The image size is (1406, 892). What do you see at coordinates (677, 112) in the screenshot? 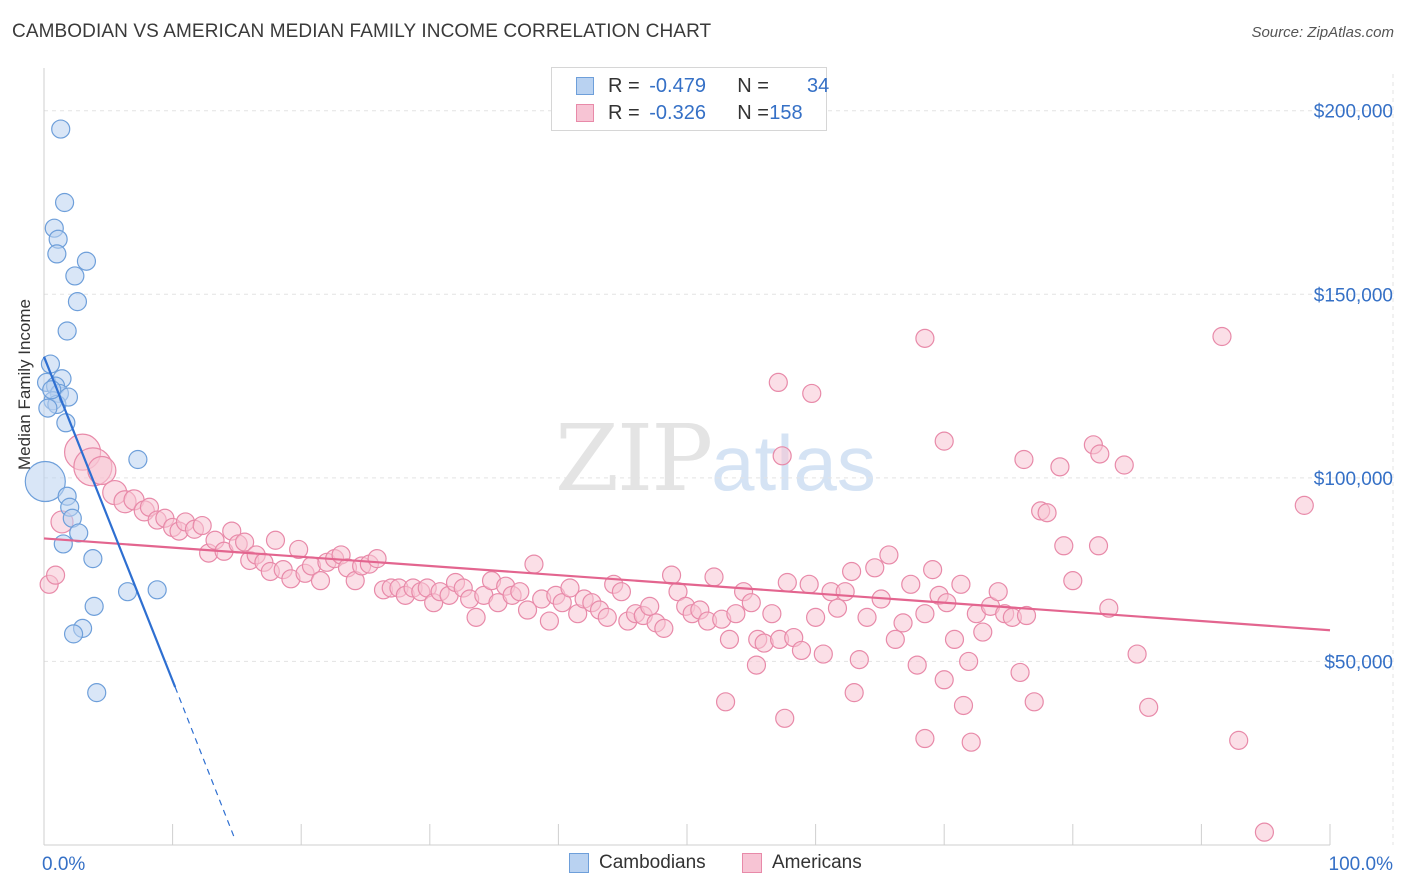
I see `r-value: -0.326` at bounding box center [677, 112].